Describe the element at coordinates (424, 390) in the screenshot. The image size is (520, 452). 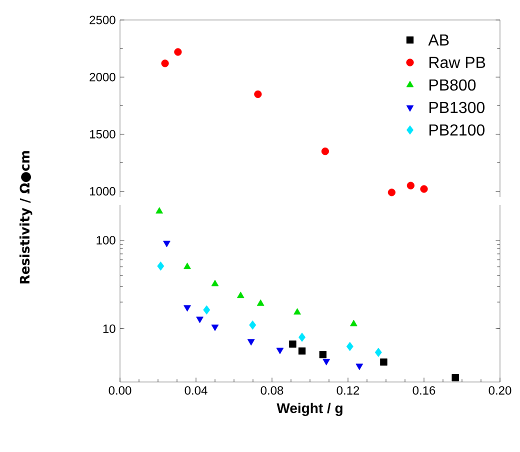
I see `x-tick-label: 0.16` at that location.